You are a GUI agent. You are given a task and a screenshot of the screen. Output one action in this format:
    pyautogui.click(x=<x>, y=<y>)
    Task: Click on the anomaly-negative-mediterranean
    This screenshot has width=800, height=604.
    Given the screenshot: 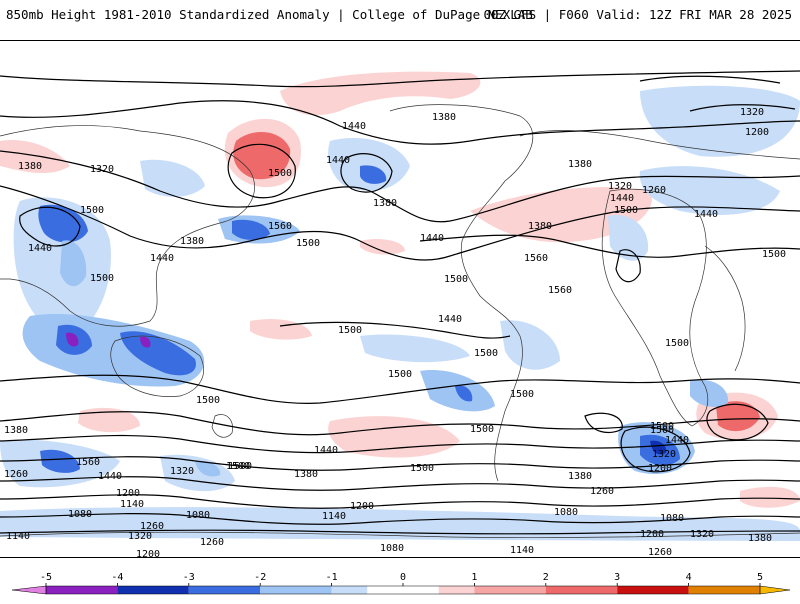 What is the action you would take?
    pyautogui.click(x=628, y=238)
    